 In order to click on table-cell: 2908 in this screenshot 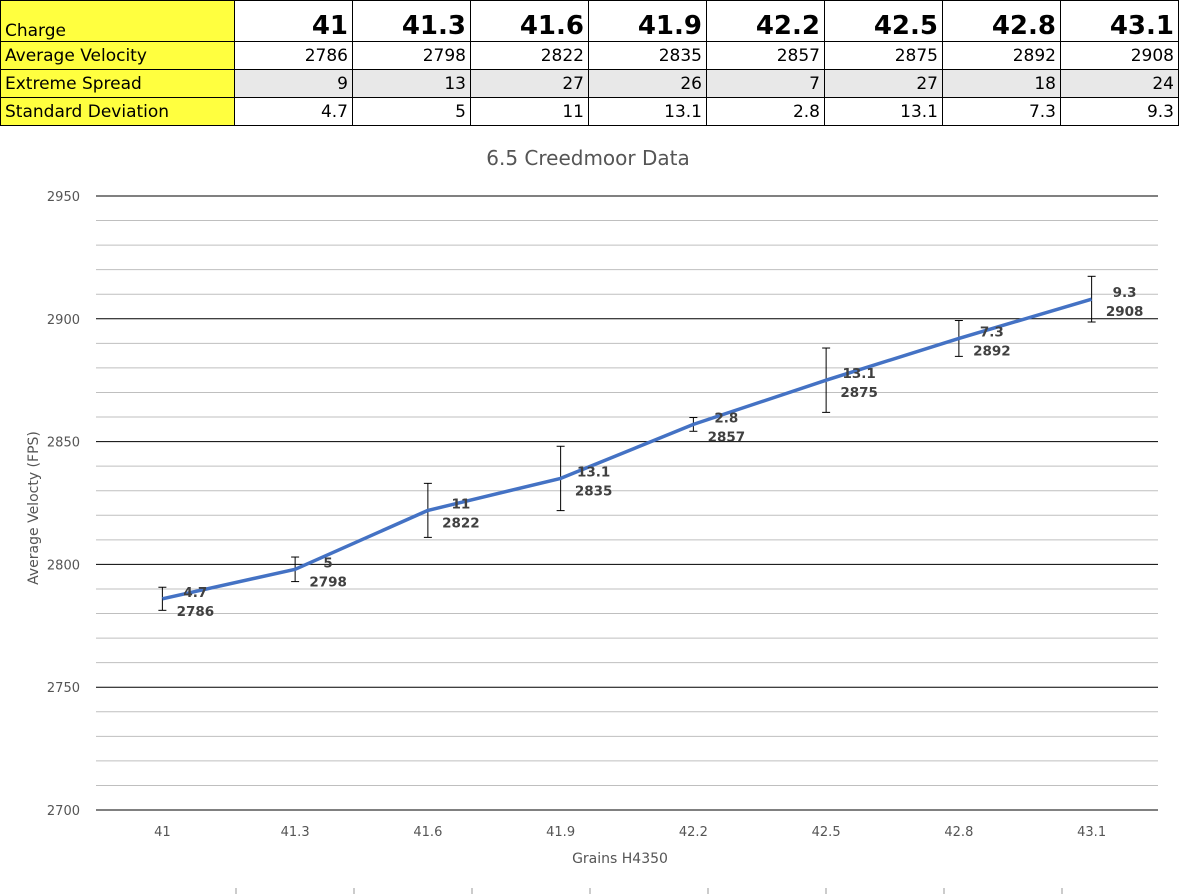, I will do `click(1119, 55)`.